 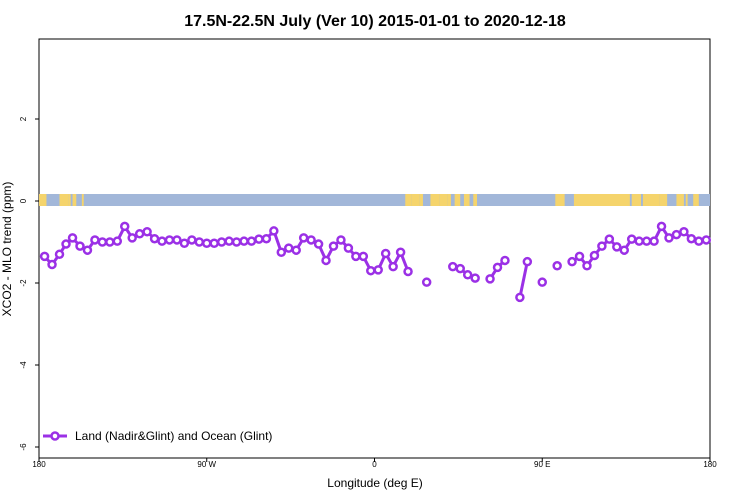 What do you see at coordinates (29, 283) in the screenshot?
I see `y-axis: -6 -4 -2 0 2` at bounding box center [29, 283].